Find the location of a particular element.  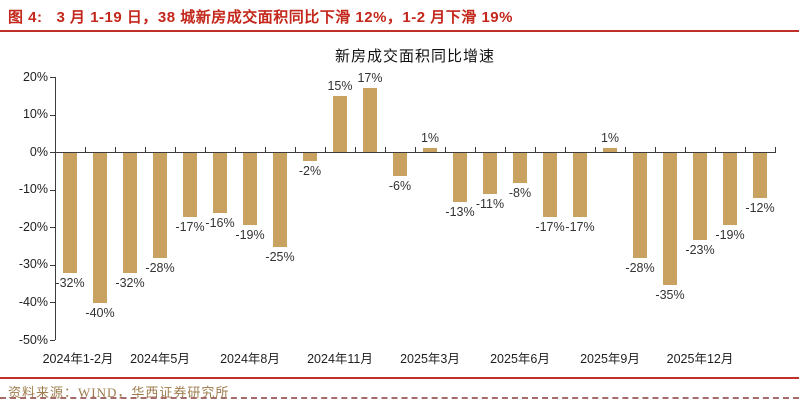

y-axis-line is located at coordinates (55, 208).